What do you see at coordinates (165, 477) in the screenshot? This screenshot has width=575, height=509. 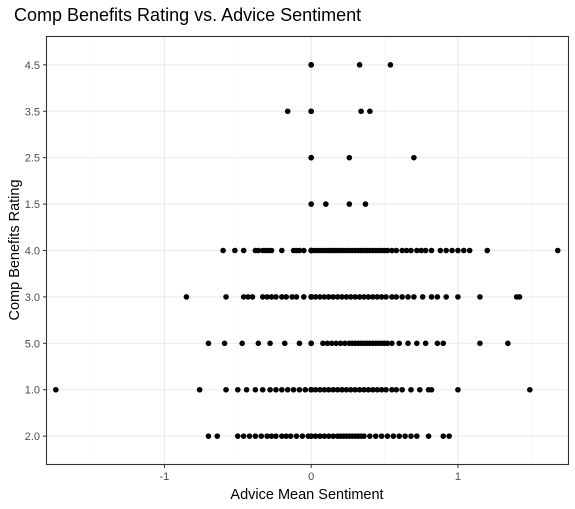 I see `x-tick-label: -1` at bounding box center [165, 477].